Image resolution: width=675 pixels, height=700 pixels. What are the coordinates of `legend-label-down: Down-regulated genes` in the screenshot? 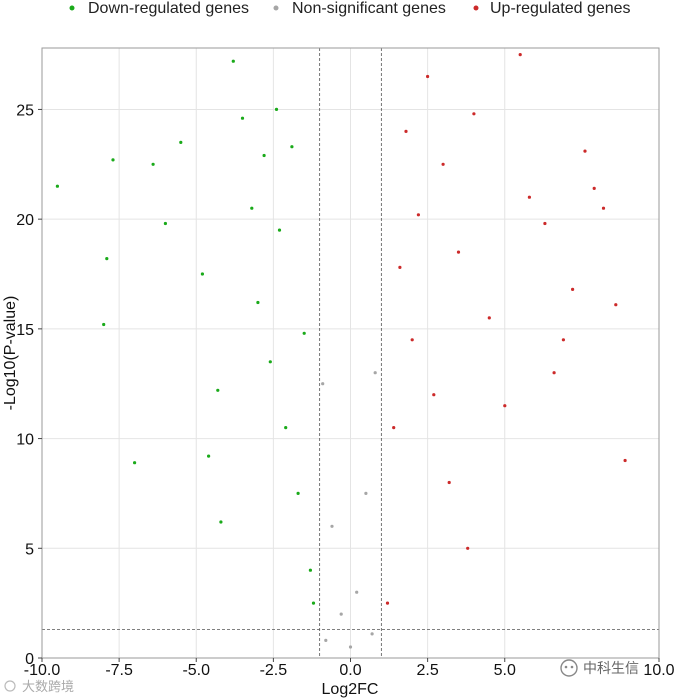 It's located at (168, 8).